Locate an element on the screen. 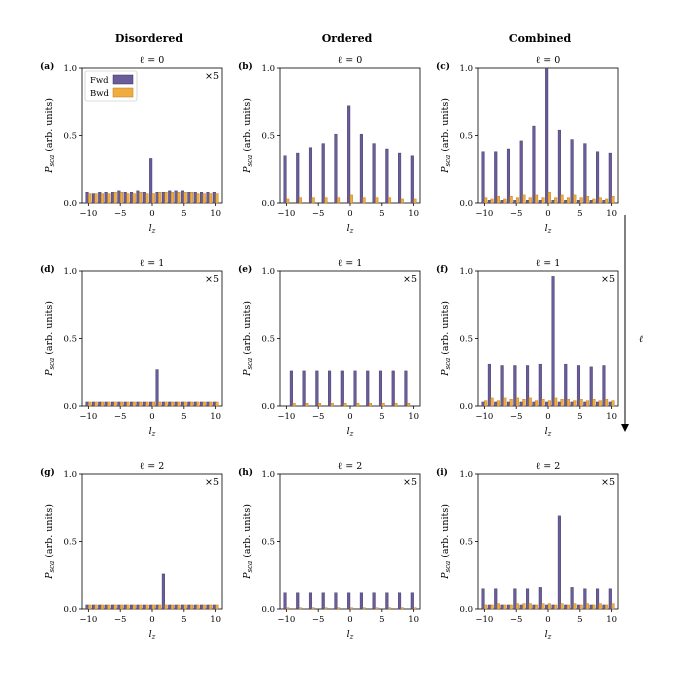  panel-title: ℓ = 0 is located at coordinates (548, 60).